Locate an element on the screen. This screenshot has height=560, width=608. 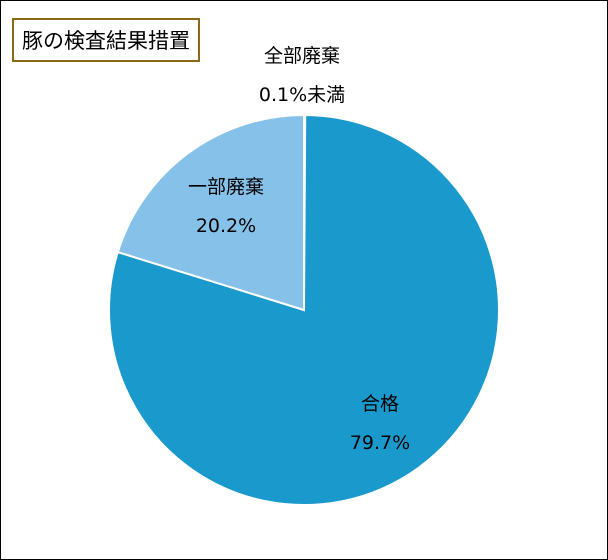
slice-value-label: 0.1%未満 is located at coordinates (302, 95).